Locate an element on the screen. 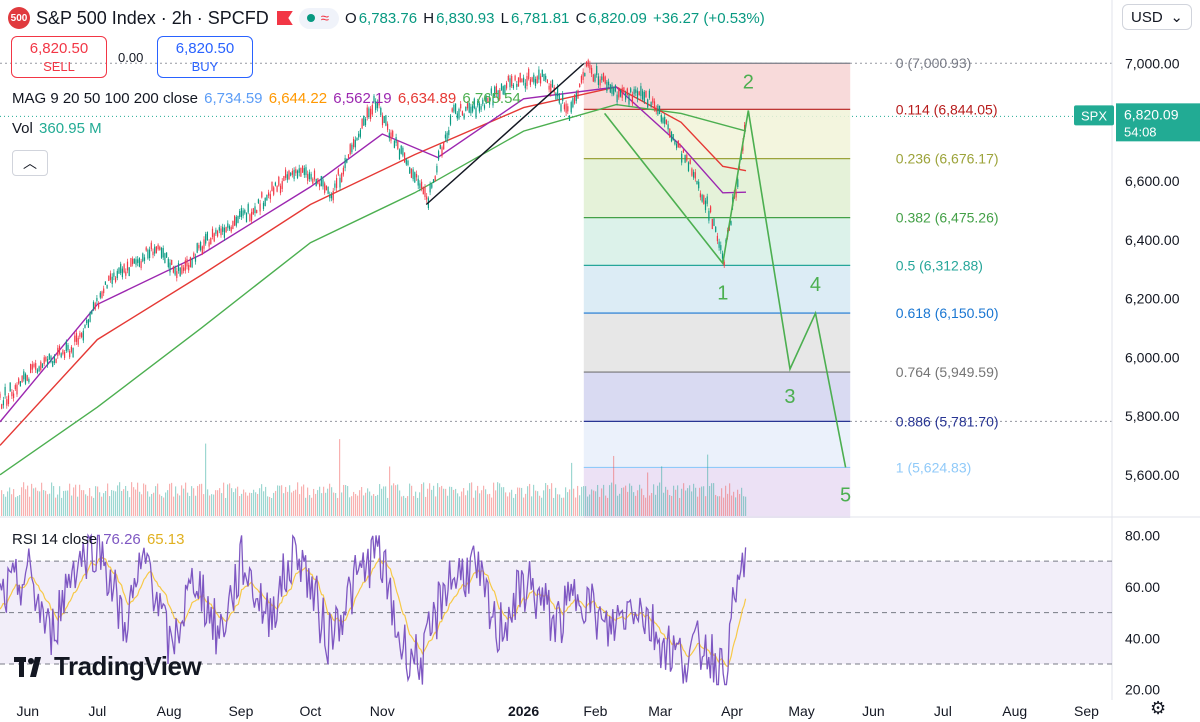 Image resolution: width=1200 pixels, height=722 pixels. sell-button: 6,820.50 SELL is located at coordinates (59, 57).